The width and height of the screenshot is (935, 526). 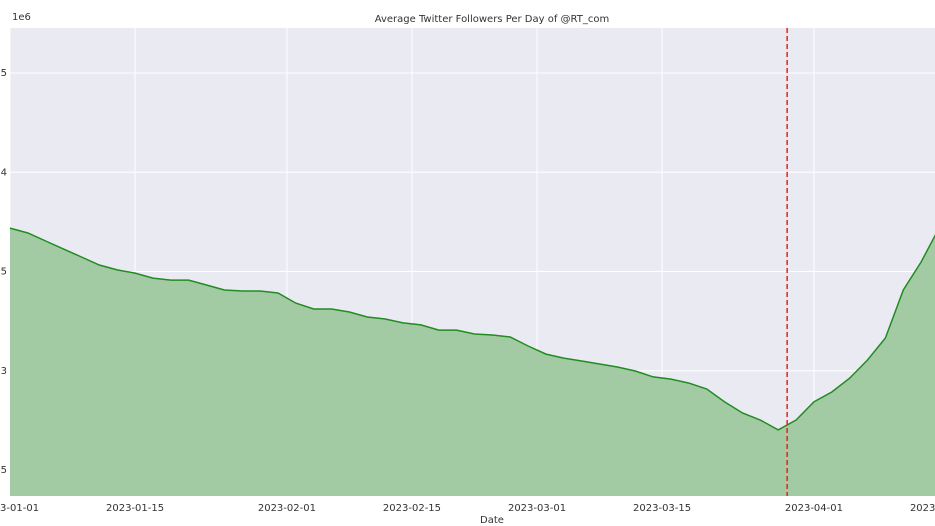 I want to click on x-tick-label: 2023-02-01, so click(x=287, y=508).